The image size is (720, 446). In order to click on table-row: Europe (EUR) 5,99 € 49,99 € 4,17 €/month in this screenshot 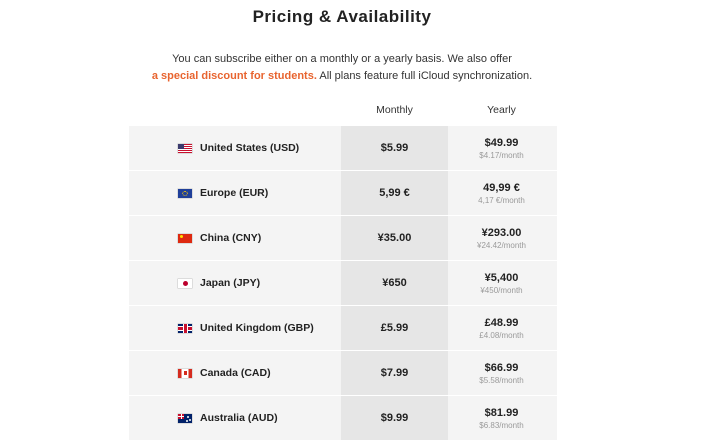, I will do `click(343, 193)`.